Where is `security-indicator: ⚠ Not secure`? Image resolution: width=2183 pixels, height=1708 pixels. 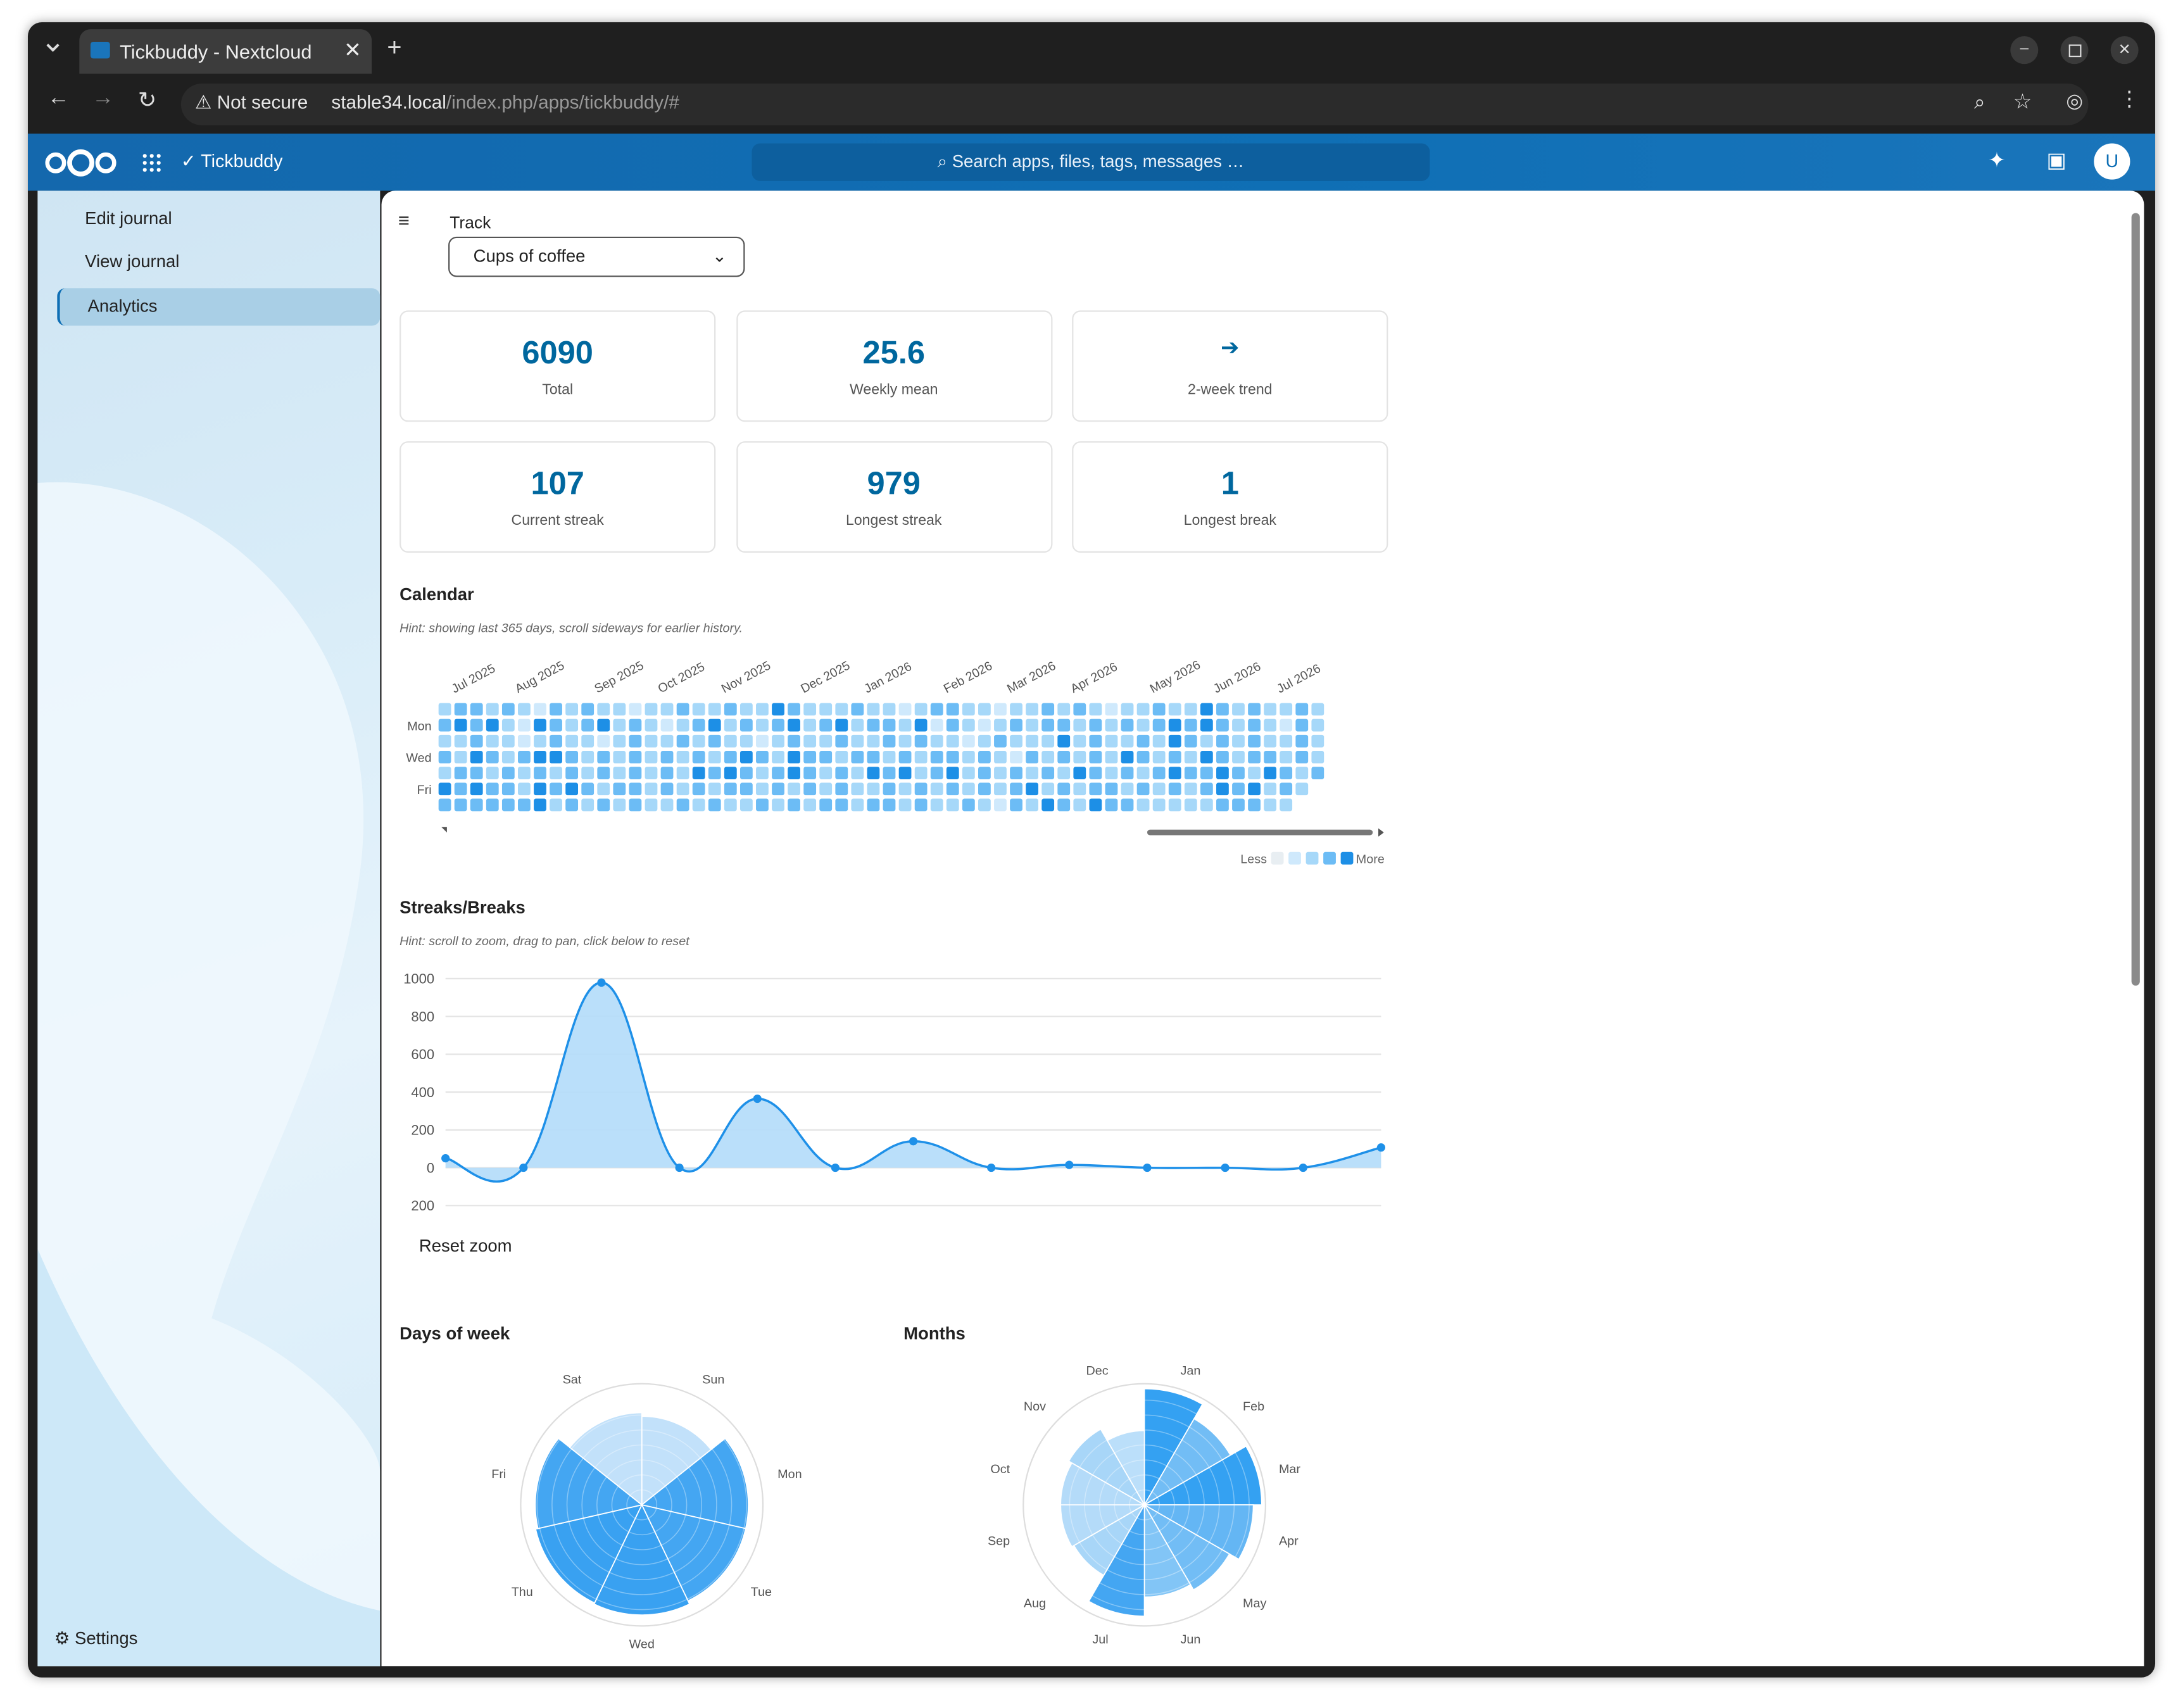
security-indicator: ⚠ Not secure is located at coordinates (251, 102).